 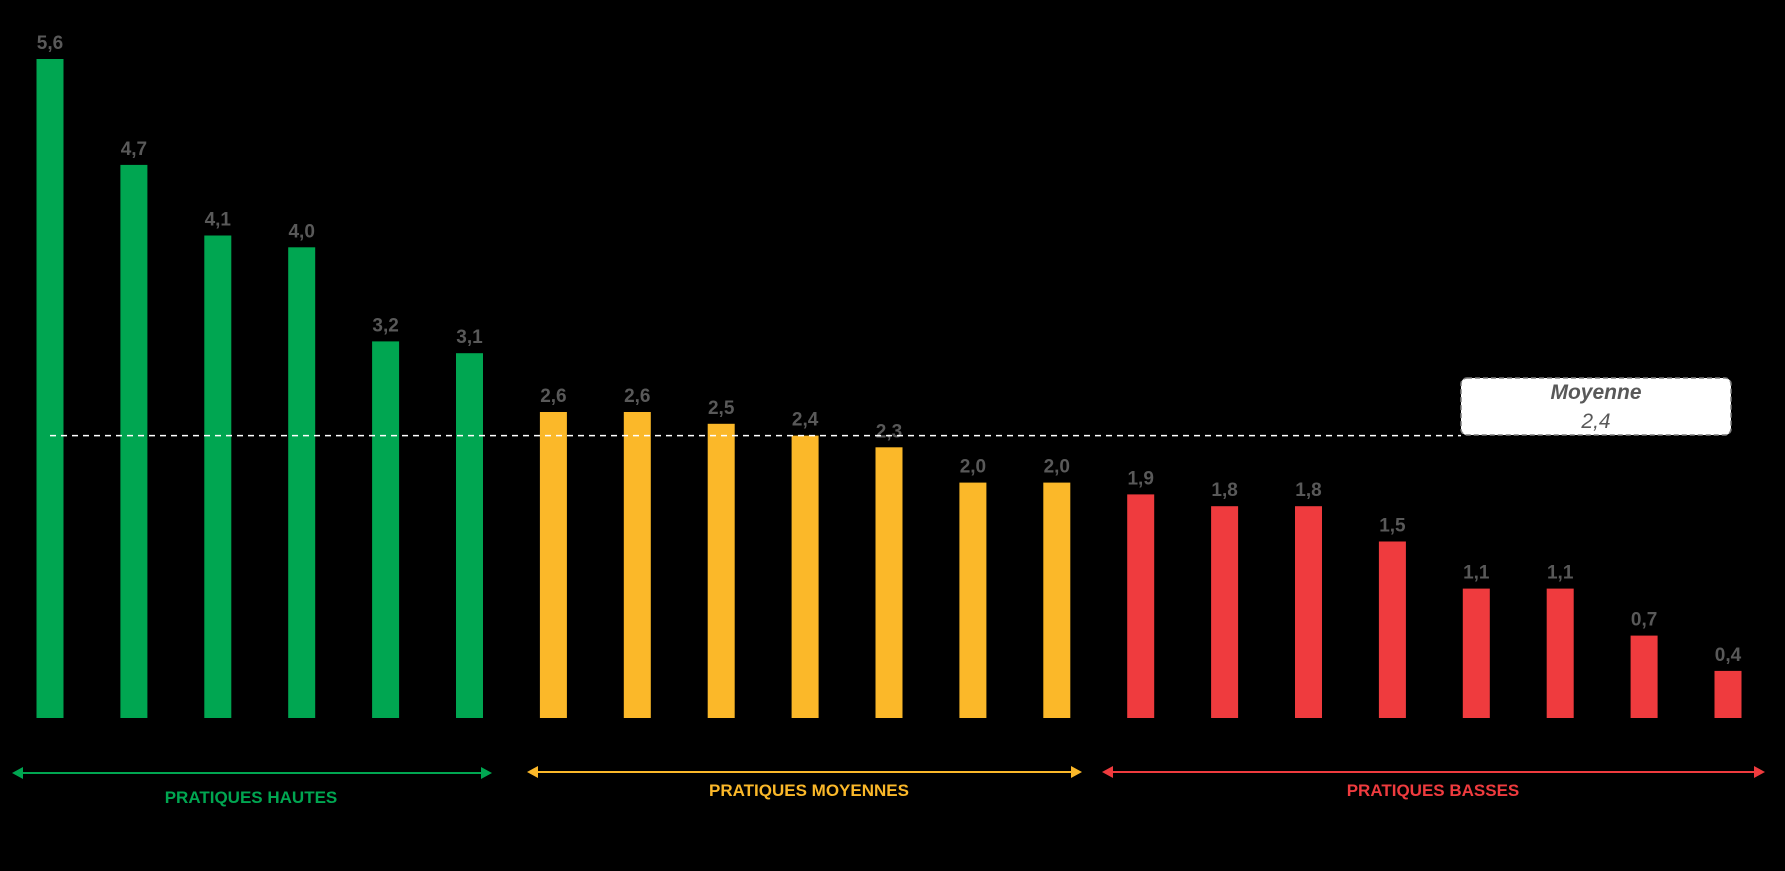 What do you see at coordinates (218, 220) in the screenshot?
I see `value-label: 4,1` at bounding box center [218, 220].